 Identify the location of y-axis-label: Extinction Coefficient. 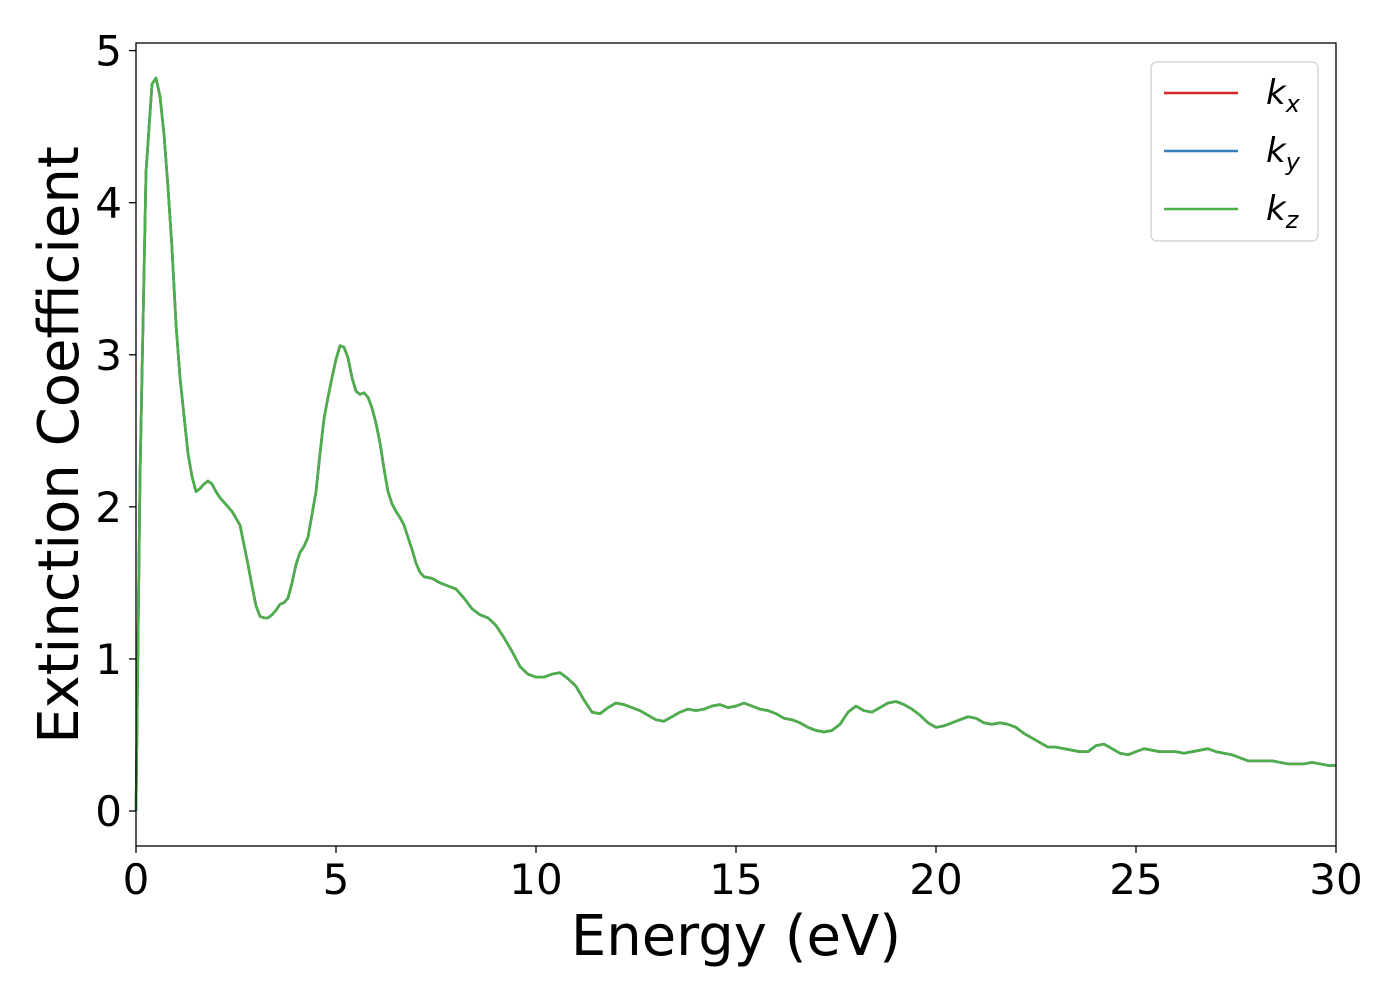
(59, 445).